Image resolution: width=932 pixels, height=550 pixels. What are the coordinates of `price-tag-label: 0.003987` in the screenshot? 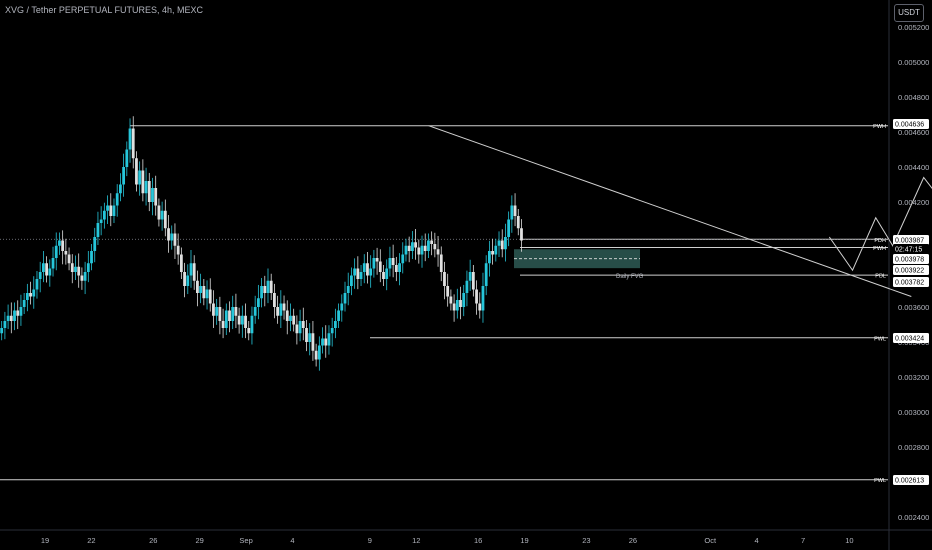 It's located at (909, 241).